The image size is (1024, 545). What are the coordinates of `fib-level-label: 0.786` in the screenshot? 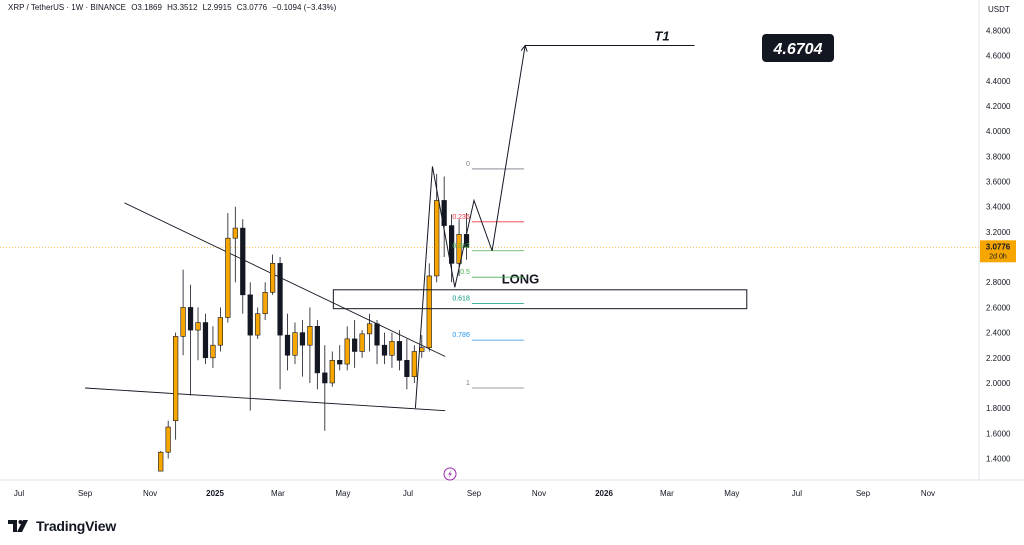 It's located at (461, 335).